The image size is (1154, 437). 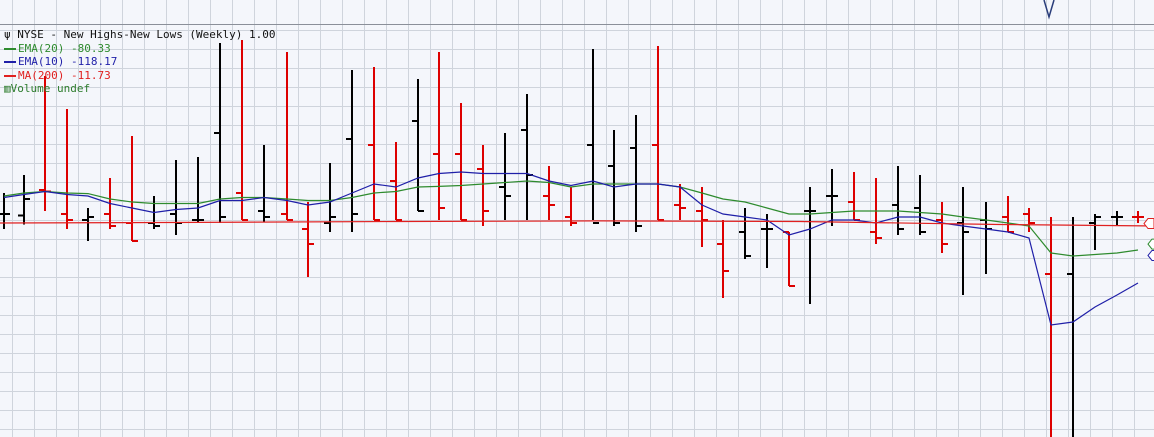 I want to click on legend-ma200: MA(200) -11.73, so click(x=140, y=76).